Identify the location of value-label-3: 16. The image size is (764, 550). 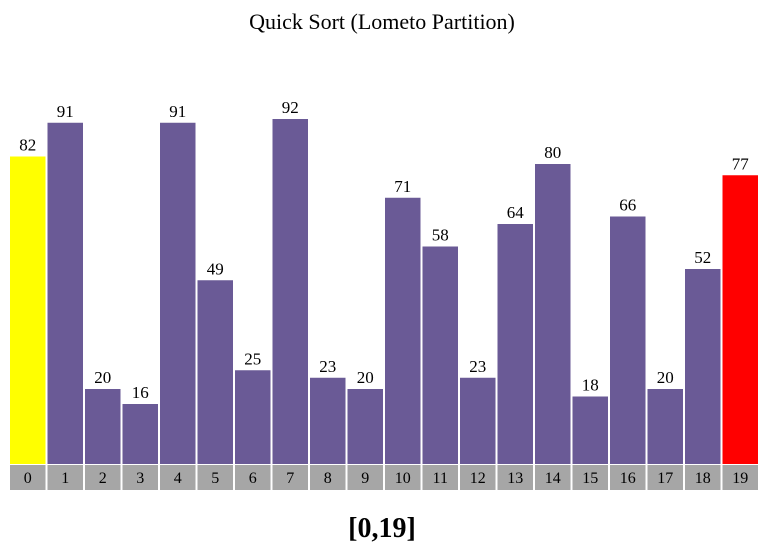
(140, 392).